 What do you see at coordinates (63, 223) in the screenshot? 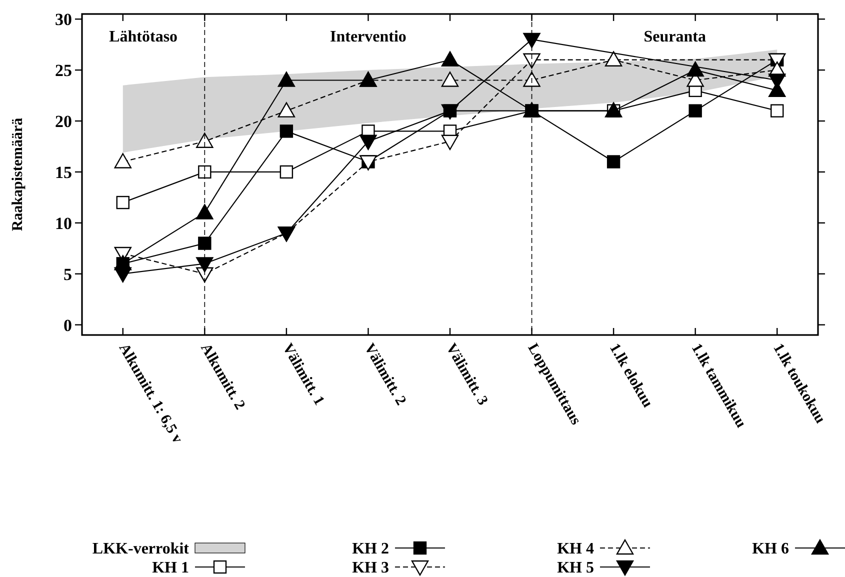
I see `y-tick-label: 10` at bounding box center [63, 223].